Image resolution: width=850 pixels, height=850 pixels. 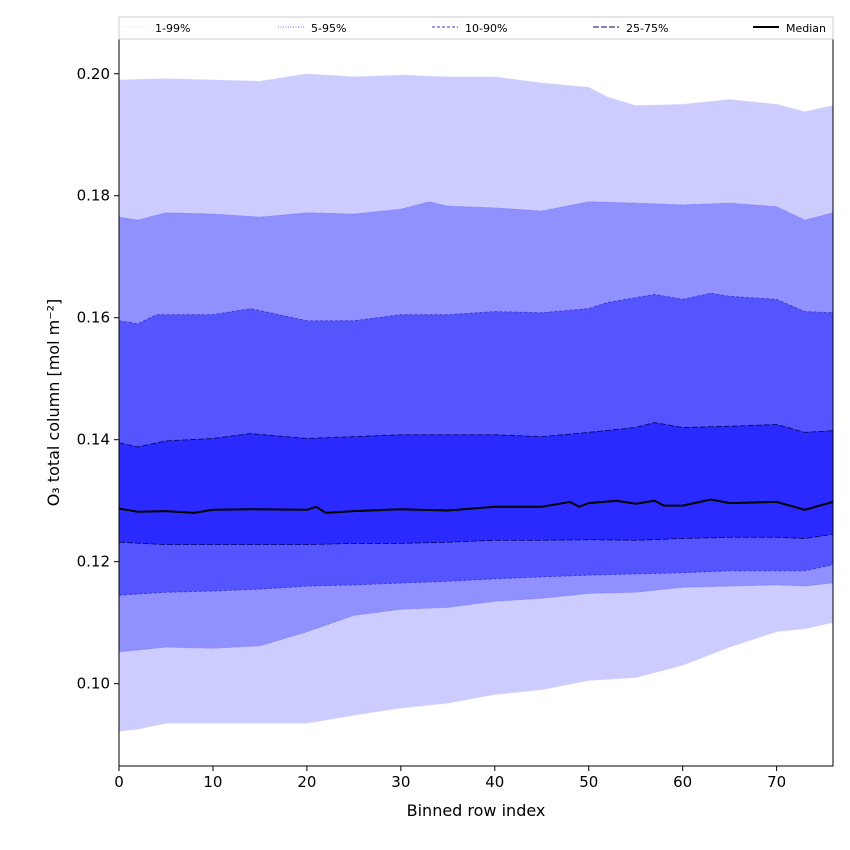 I want to click on x-tick-label: 10, so click(x=212, y=782).